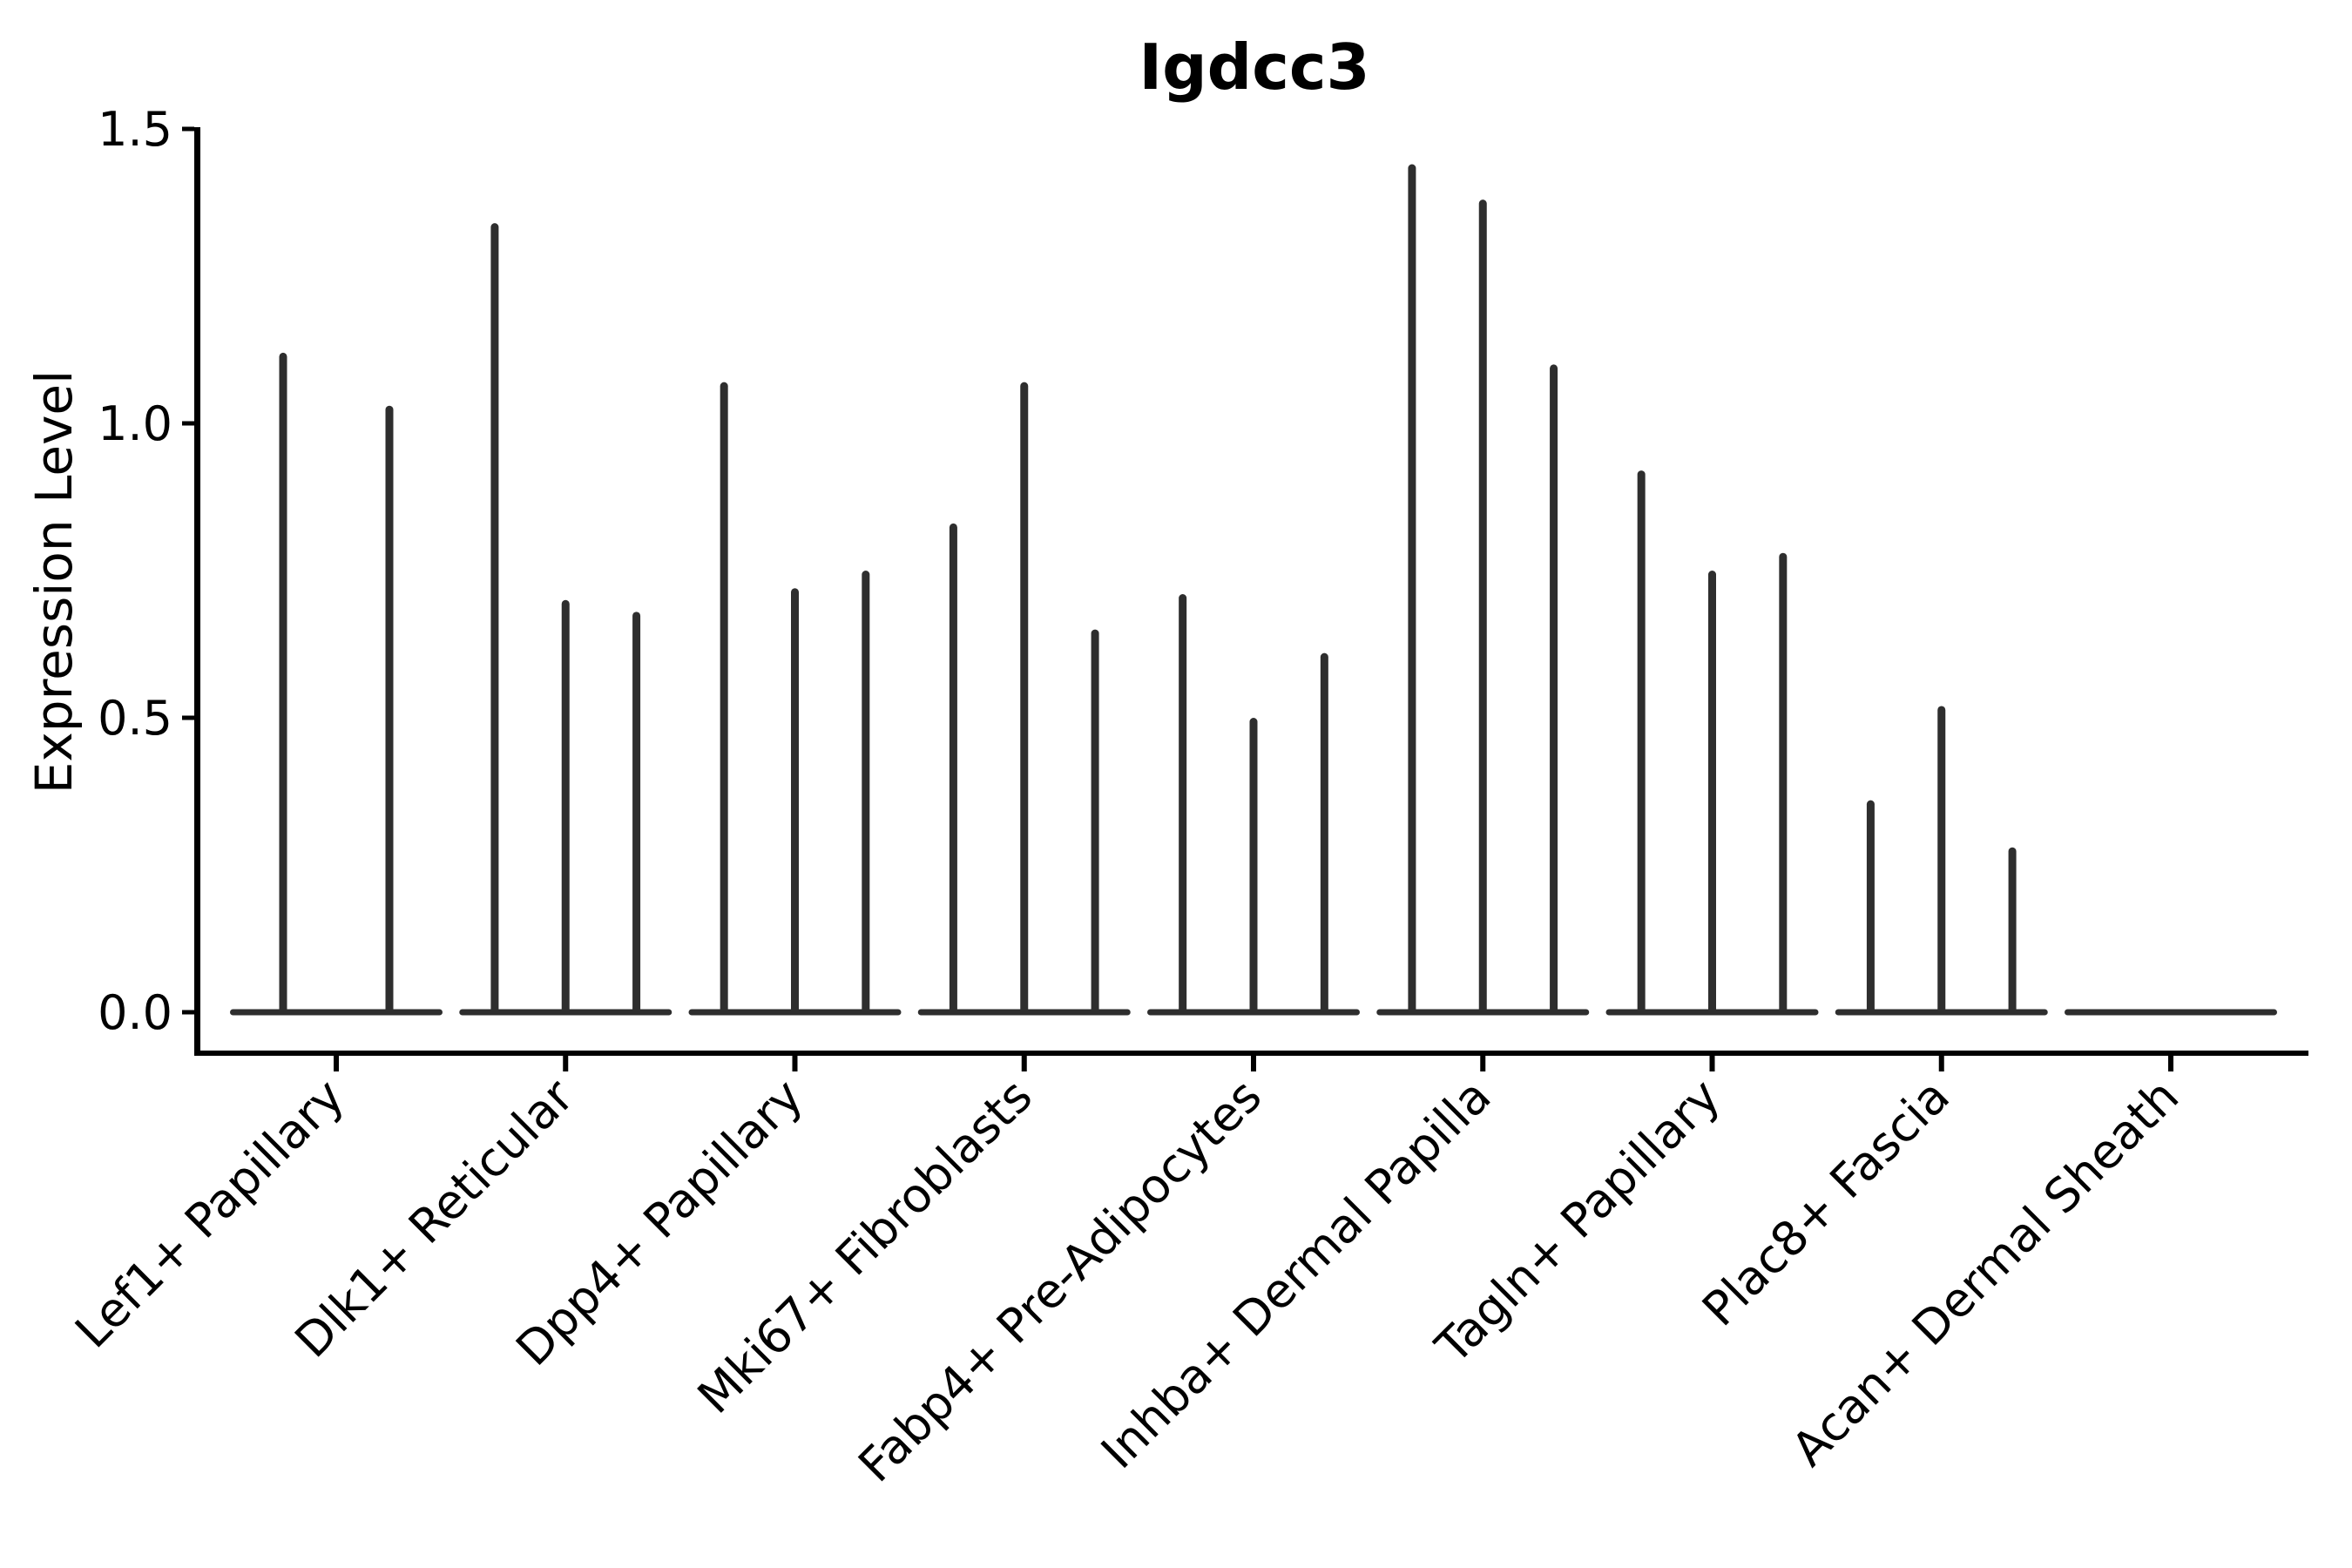 This screenshot has height=1568, width=2352. Describe the element at coordinates (1060, 1281) in the screenshot. I see `x-category-label: Fabp4+ Pre-Adipocytes` at that location.